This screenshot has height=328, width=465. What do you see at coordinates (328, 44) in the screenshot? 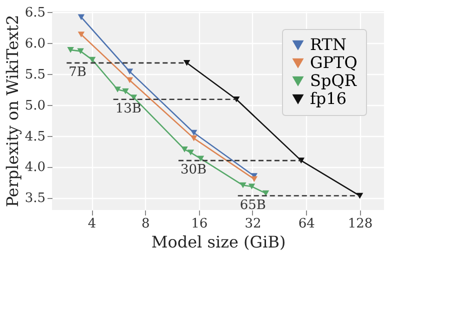
I see `legend-label: RTN` at bounding box center [328, 44].